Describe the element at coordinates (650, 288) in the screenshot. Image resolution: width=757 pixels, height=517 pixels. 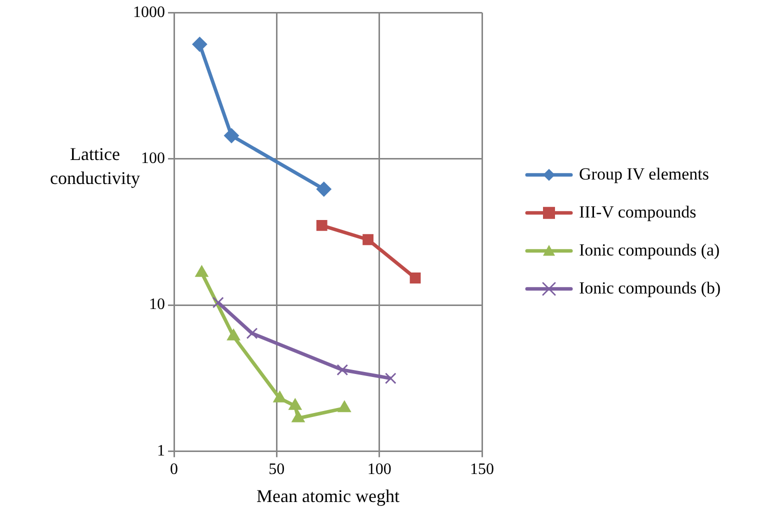
I see `legend-label: Ionic compounds (b)` at that location.